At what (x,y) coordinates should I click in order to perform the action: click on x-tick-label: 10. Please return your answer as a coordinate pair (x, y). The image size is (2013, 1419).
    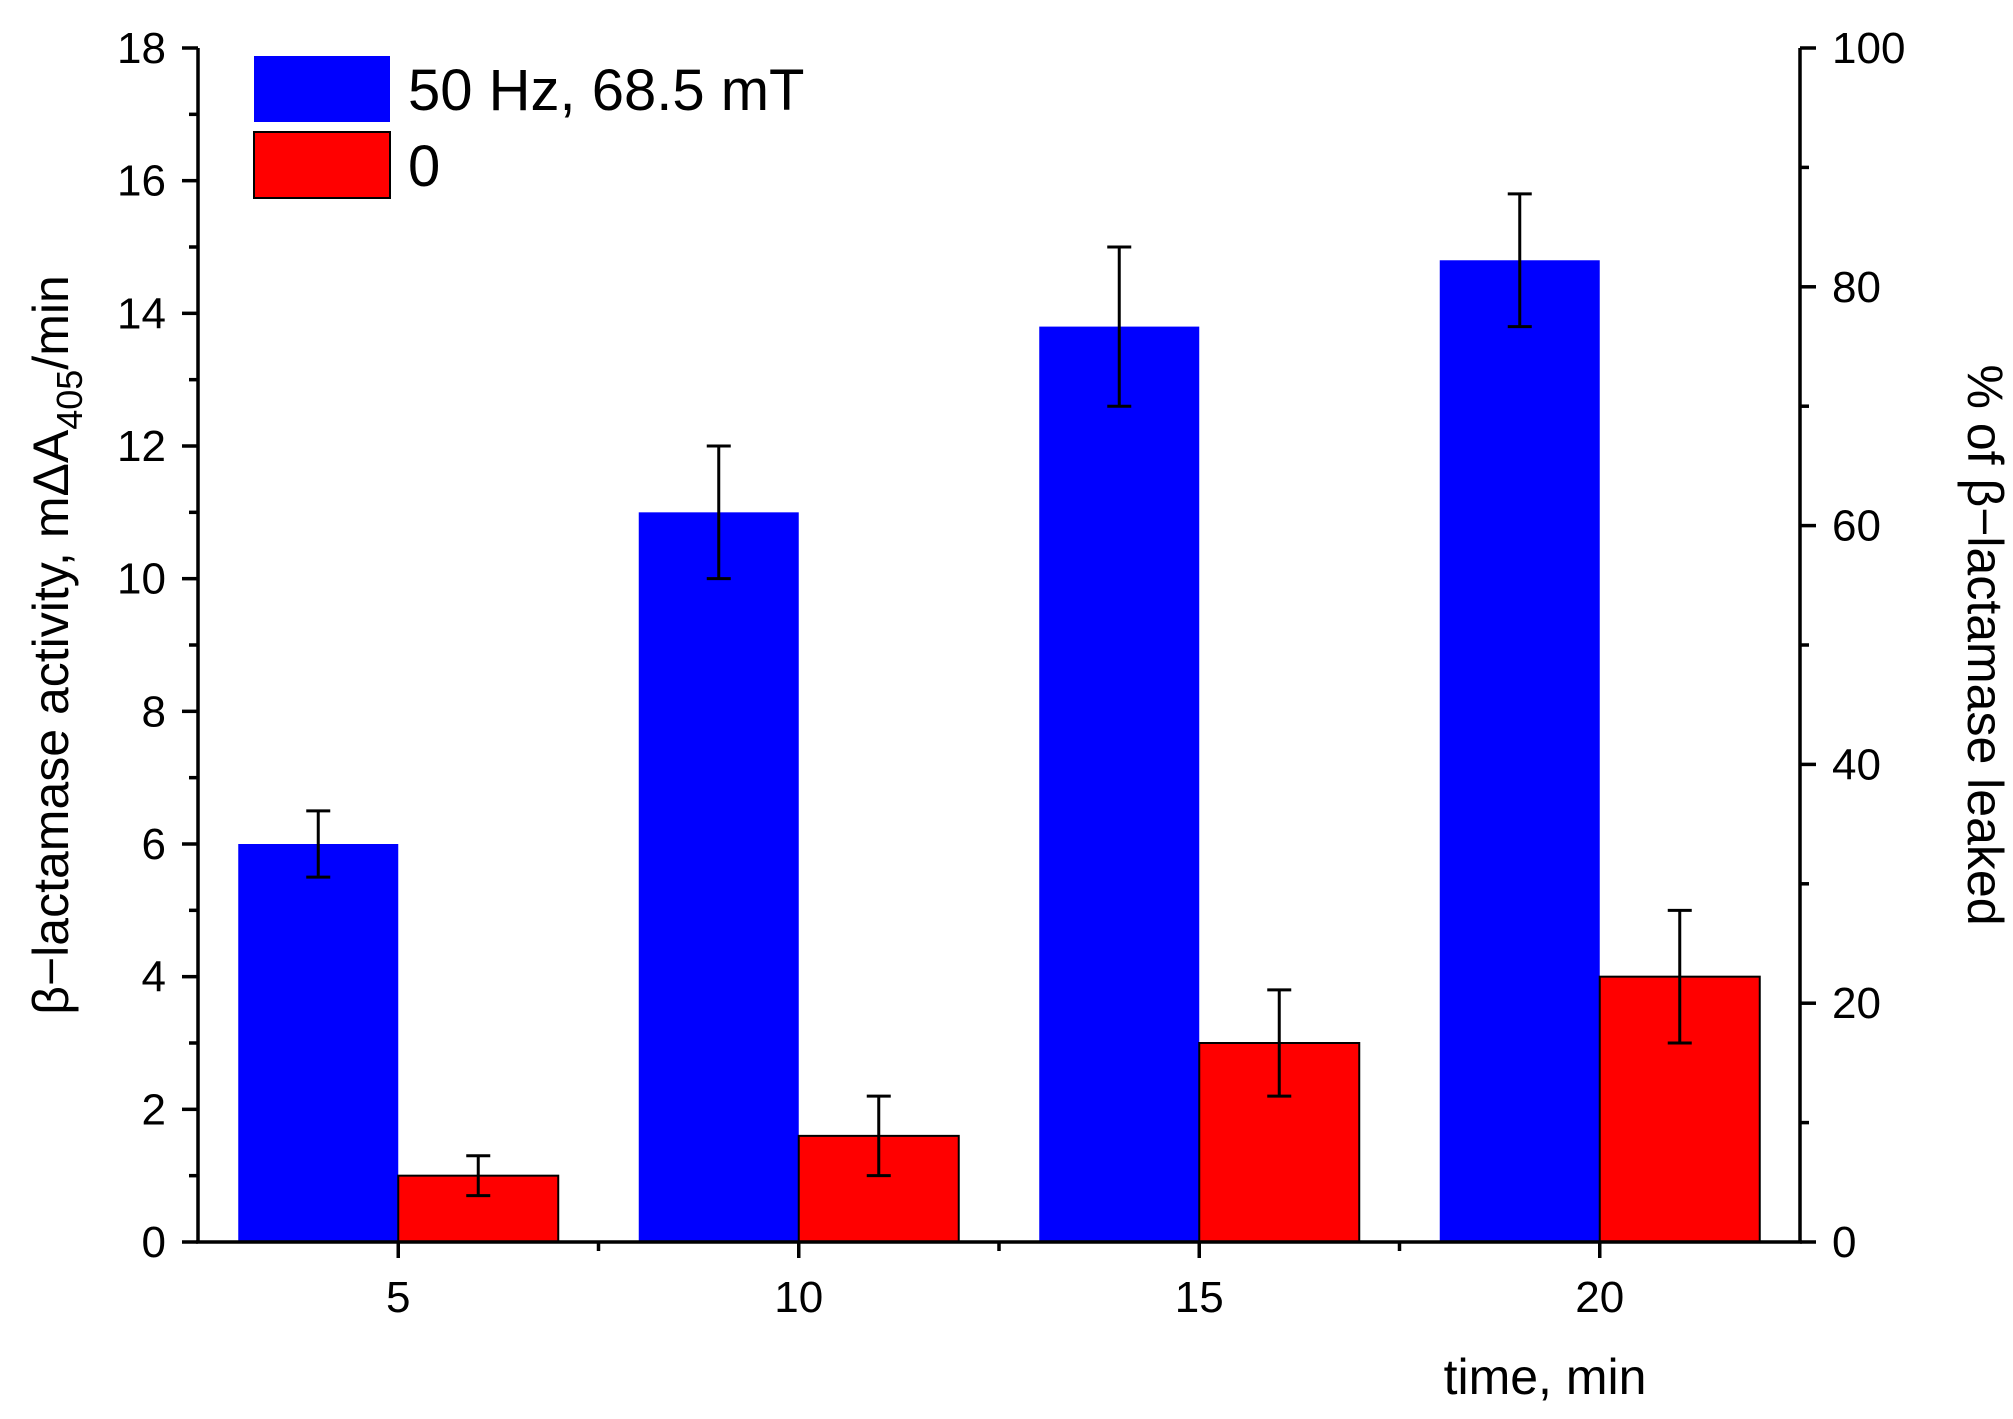
    Looking at the image, I should click on (798, 1297).